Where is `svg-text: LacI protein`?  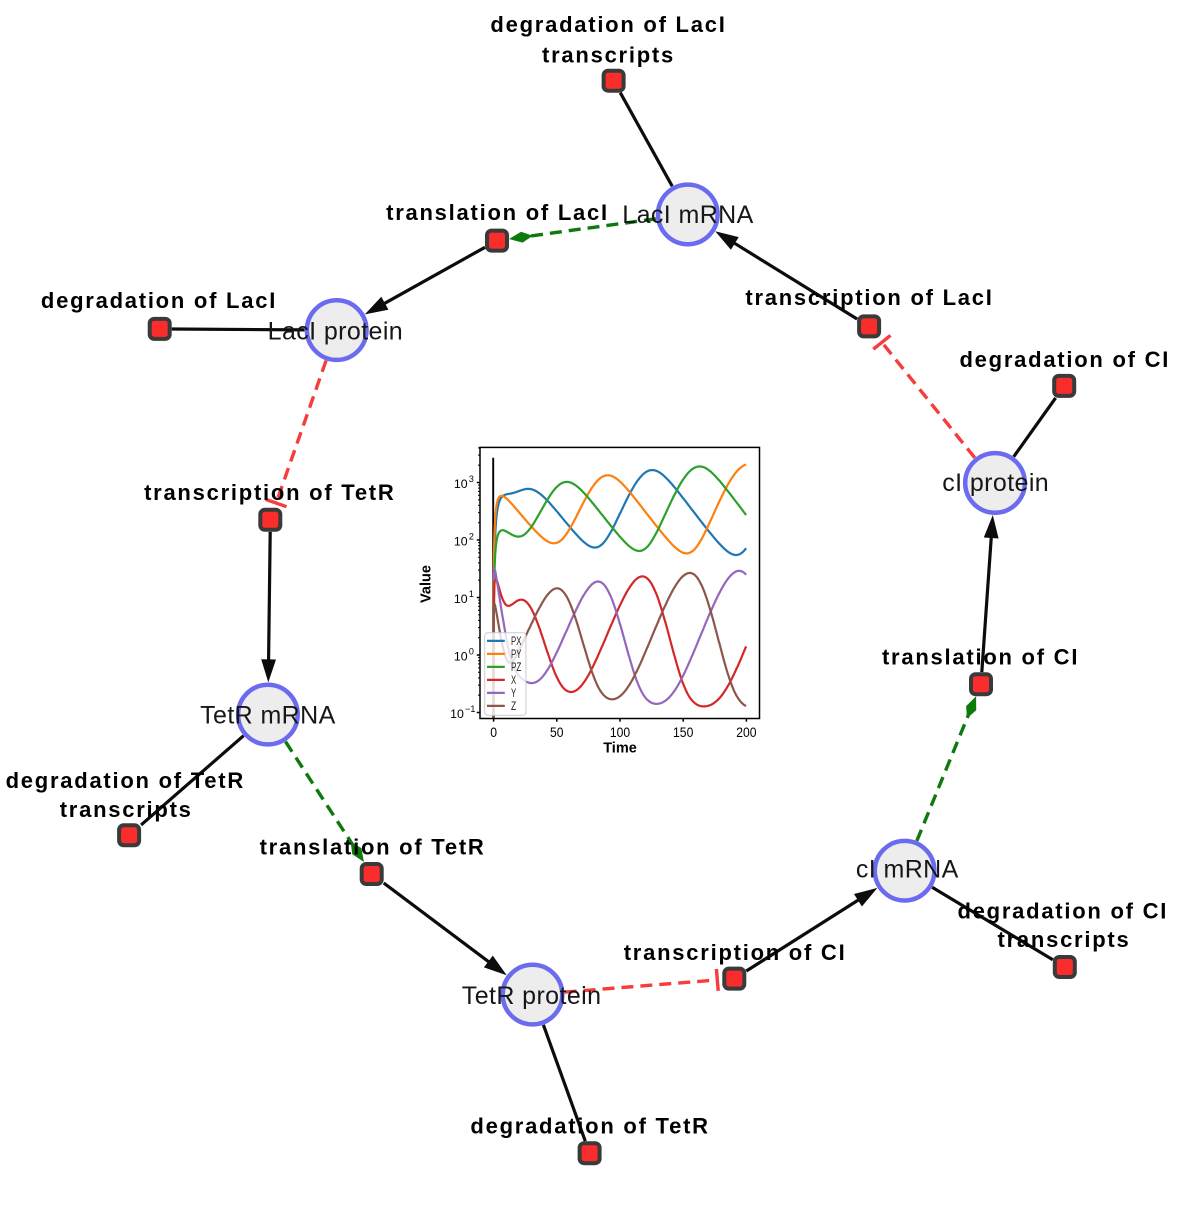
svg-text: LacI protein is located at coordinates (335, 332).